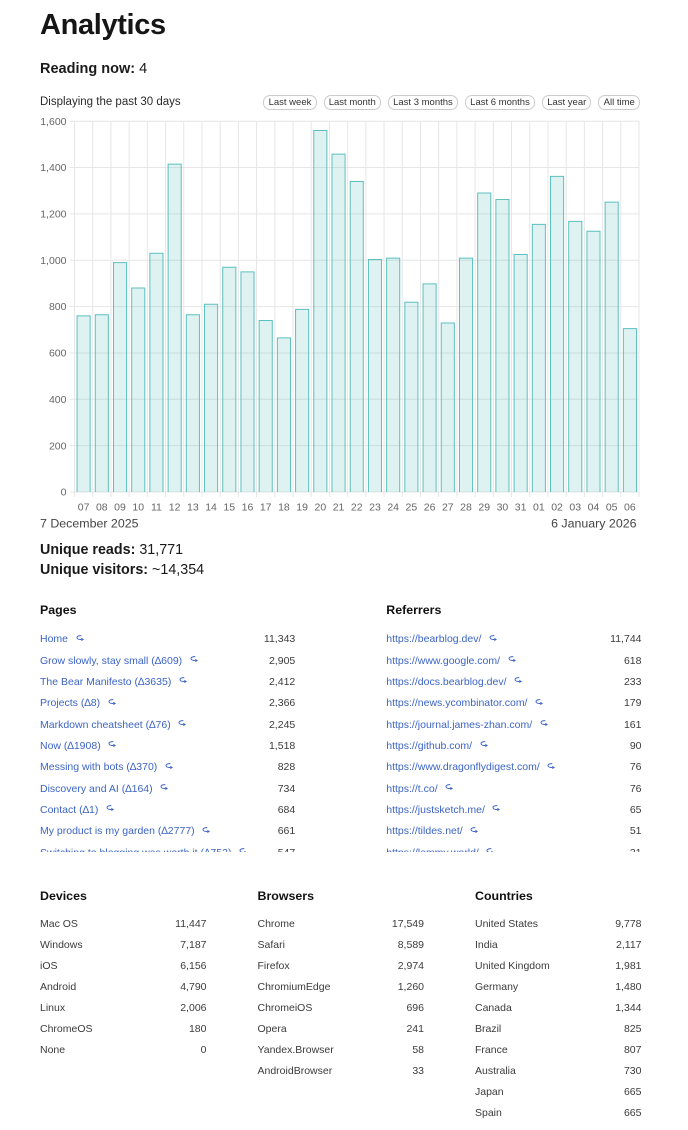 Image resolution: width=688 pixels, height=1130 pixels. What do you see at coordinates (302, 508) in the screenshot?
I see `svg-text: 19` at bounding box center [302, 508].